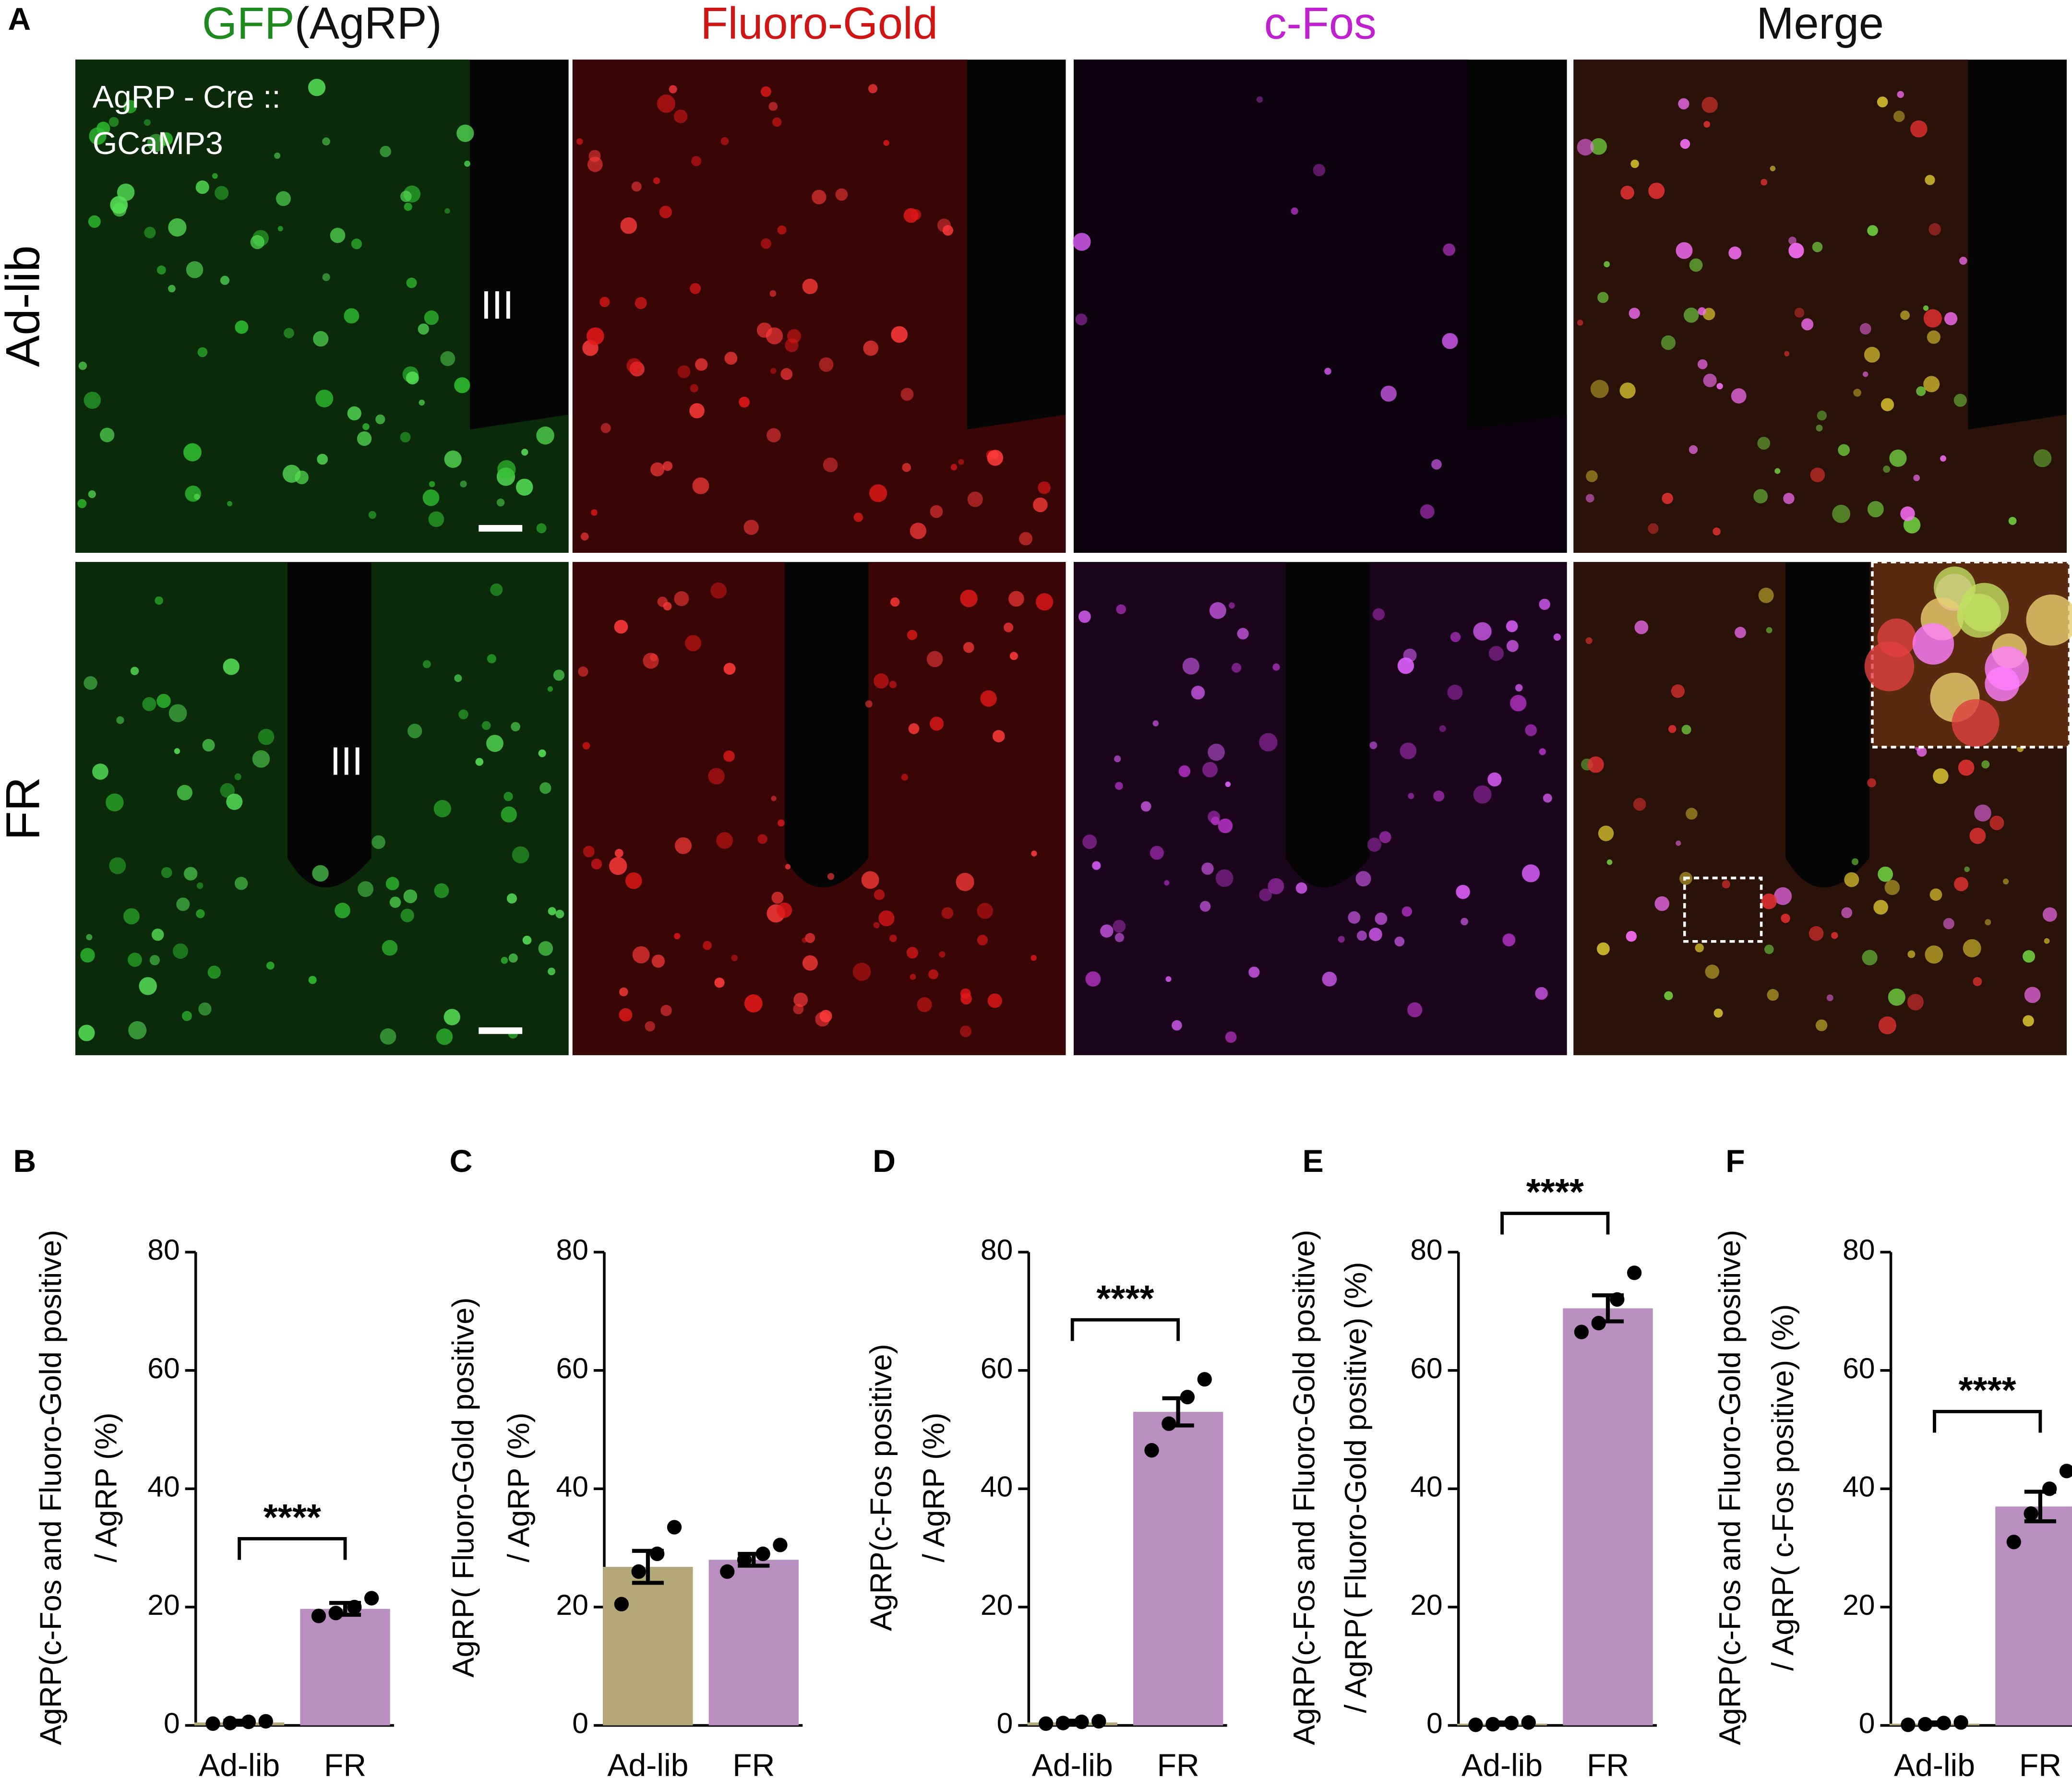 This screenshot has height=1789, width=2072. What do you see at coordinates (997, 1486) in the screenshot?
I see `y-tick-label: 40` at bounding box center [997, 1486].